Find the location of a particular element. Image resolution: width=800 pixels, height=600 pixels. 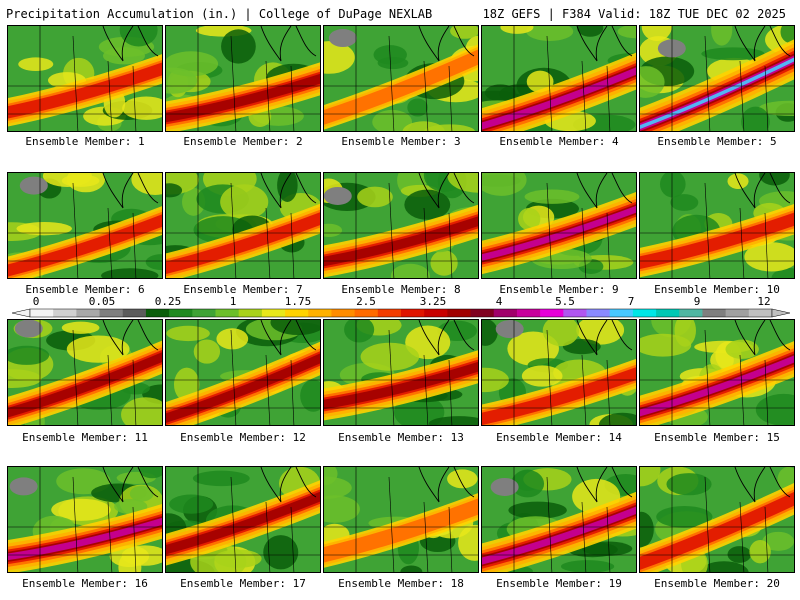

color-scale-legend: 0 0.05 0.25 1 1.75 2.5 3.25 4 5.5 7 9 12 is located at coordinates (400, 308).